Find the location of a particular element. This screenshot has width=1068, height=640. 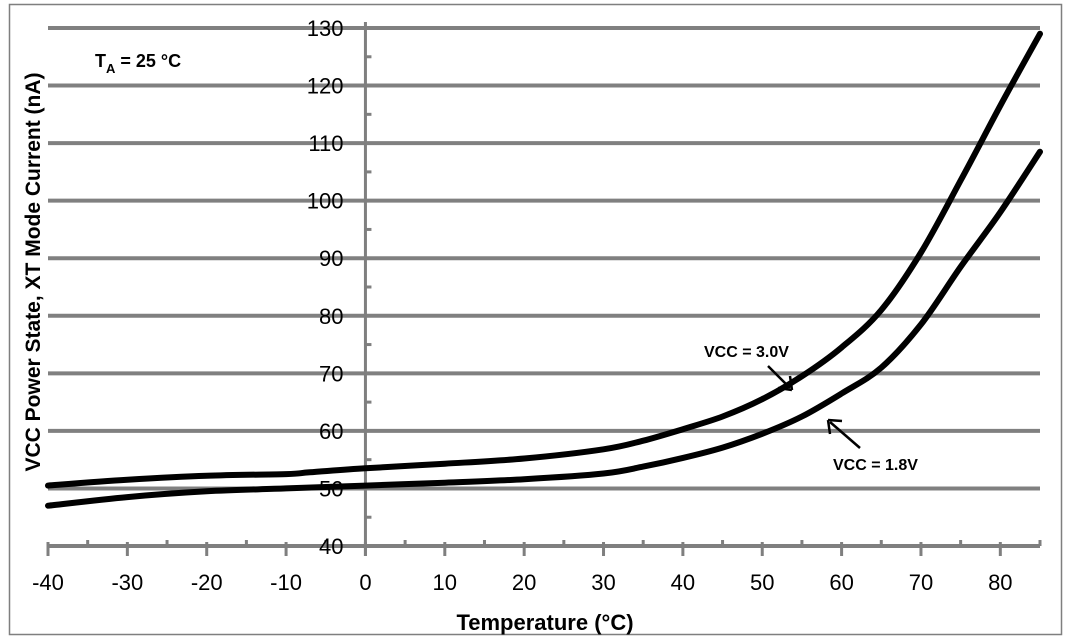

y-tick-label: 40 is located at coordinates (331, 546).